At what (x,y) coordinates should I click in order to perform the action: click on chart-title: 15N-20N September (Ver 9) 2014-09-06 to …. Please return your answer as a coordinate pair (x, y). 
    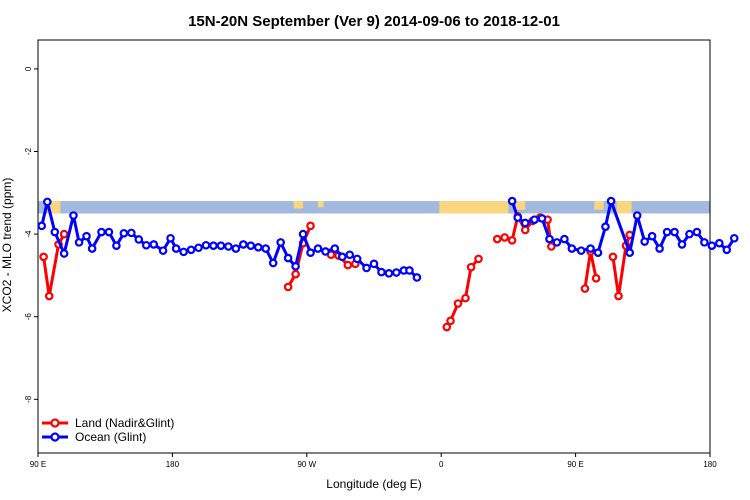
    Looking at the image, I should click on (374, 21).